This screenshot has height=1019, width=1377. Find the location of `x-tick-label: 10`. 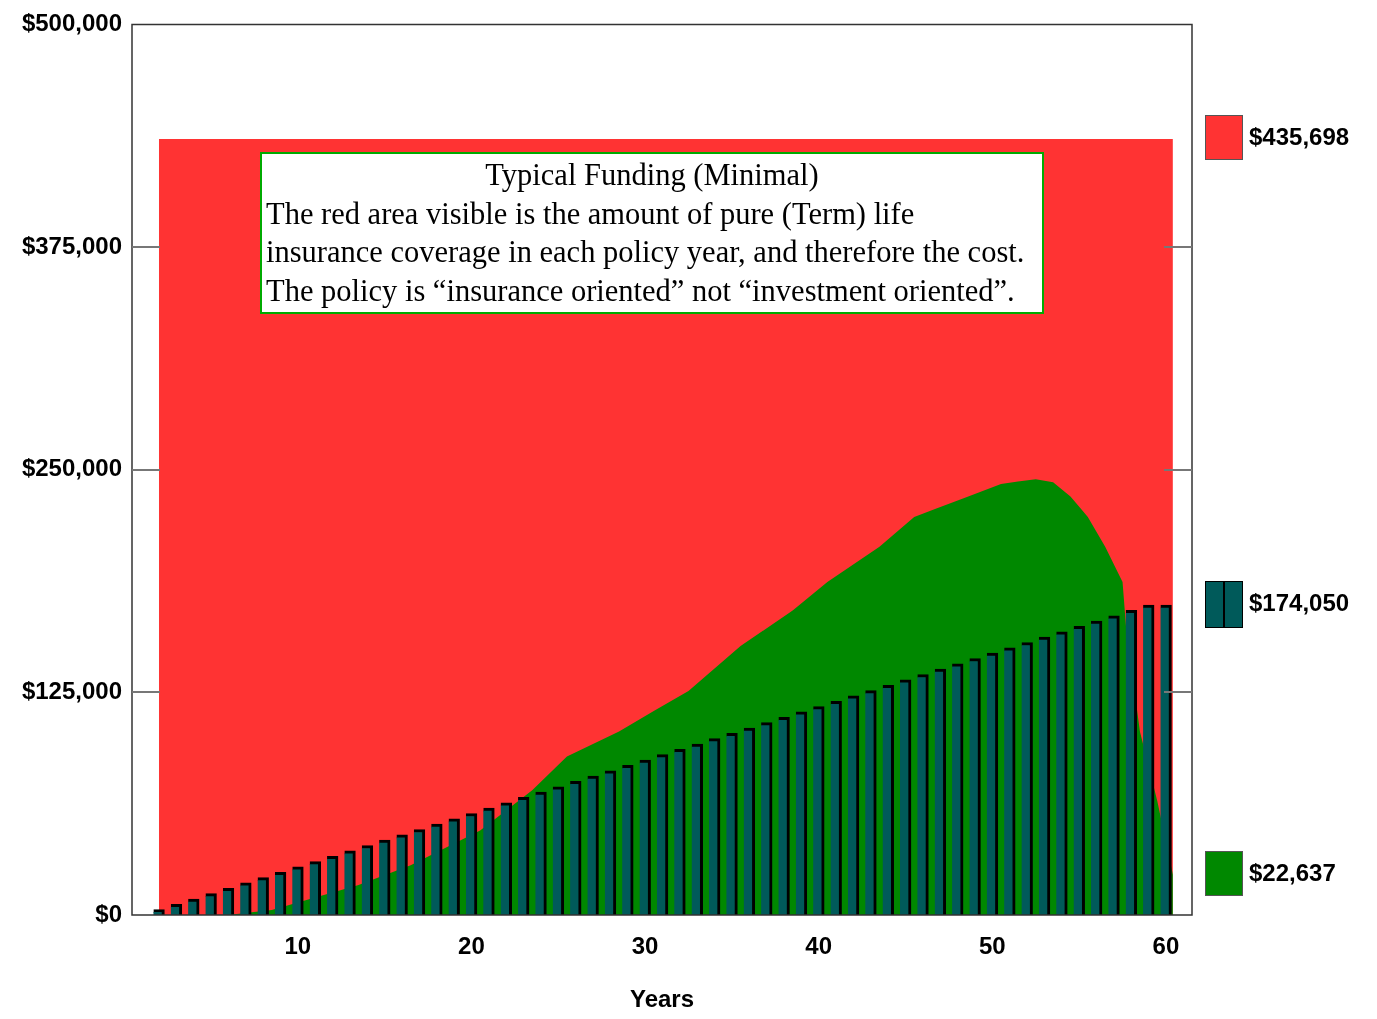

x-tick-label: 10 is located at coordinates (298, 946).